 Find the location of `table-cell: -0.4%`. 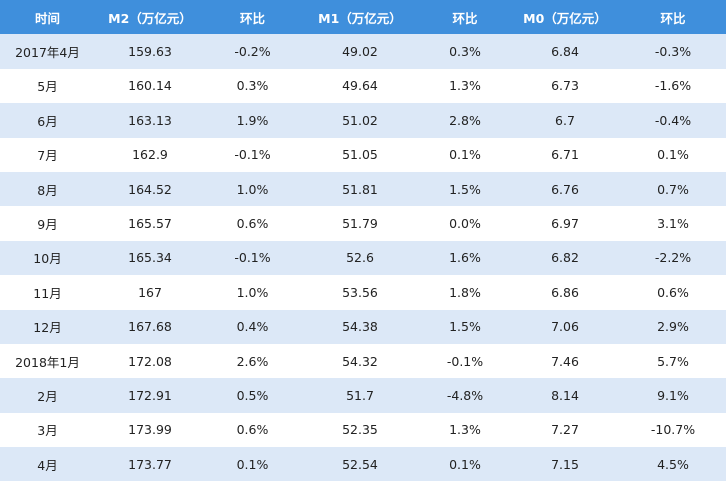

table-cell: -0.4% is located at coordinates (673, 120).